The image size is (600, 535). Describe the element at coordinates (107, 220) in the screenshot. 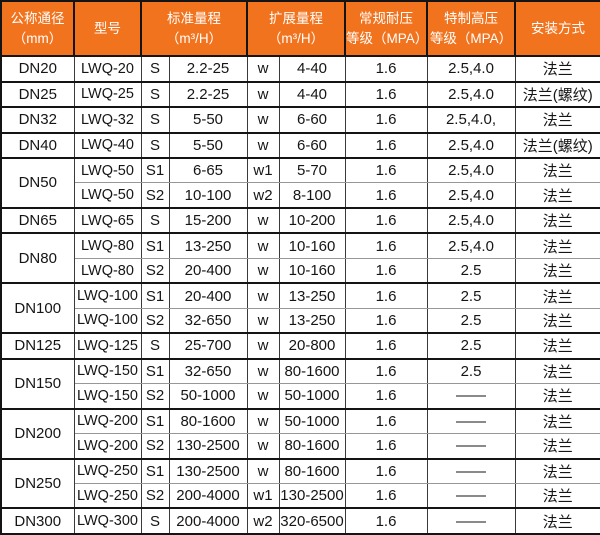

I see `cell-model: LWQ-65` at that location.